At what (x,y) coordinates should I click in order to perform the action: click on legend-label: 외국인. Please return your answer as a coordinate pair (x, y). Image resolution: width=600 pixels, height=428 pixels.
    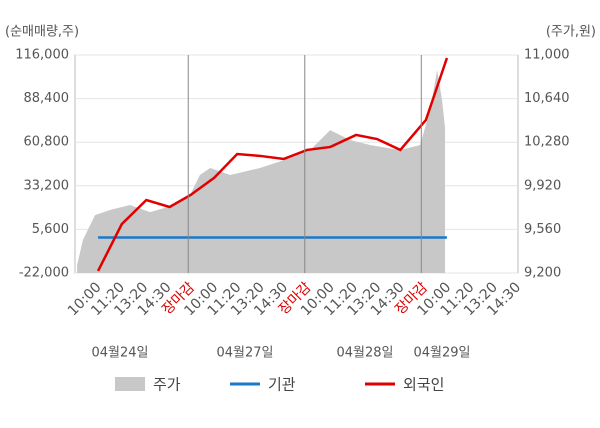
    Looking at the image, I should click on (423, 385).